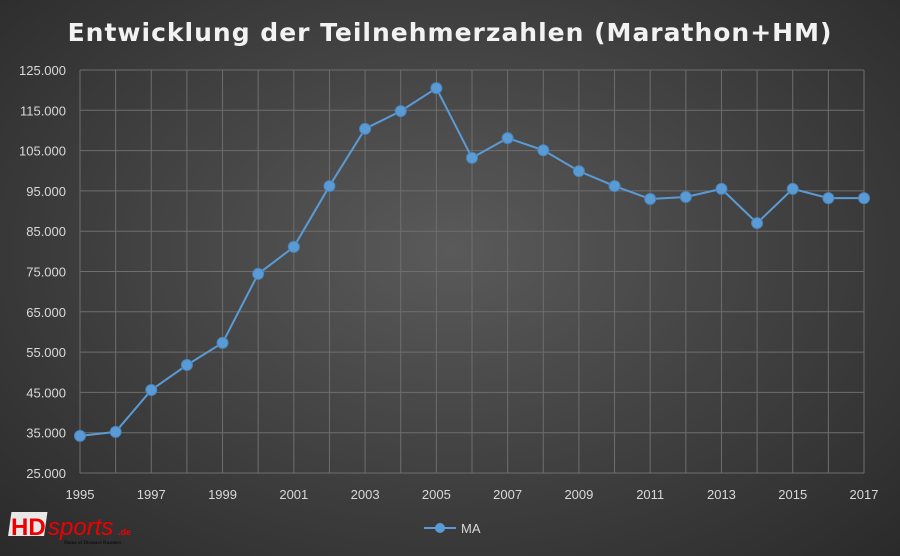  I want to click on y-tick-label: 45.000, so click(46, 392).